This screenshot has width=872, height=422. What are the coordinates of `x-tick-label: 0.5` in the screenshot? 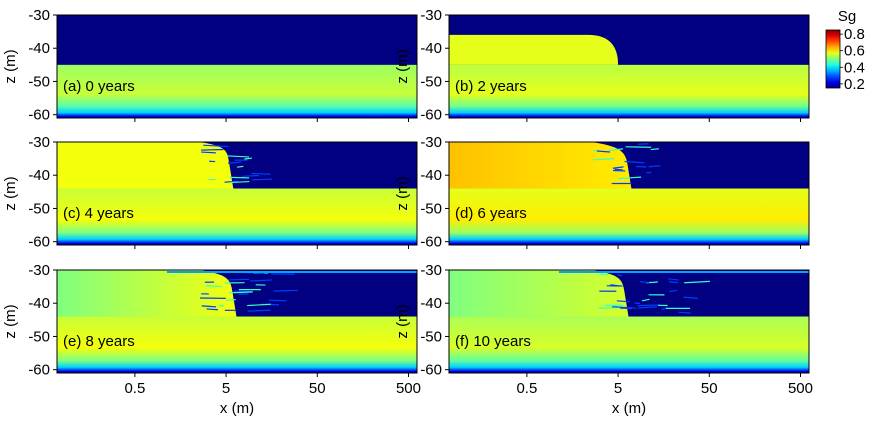 It's located at (526, 388).